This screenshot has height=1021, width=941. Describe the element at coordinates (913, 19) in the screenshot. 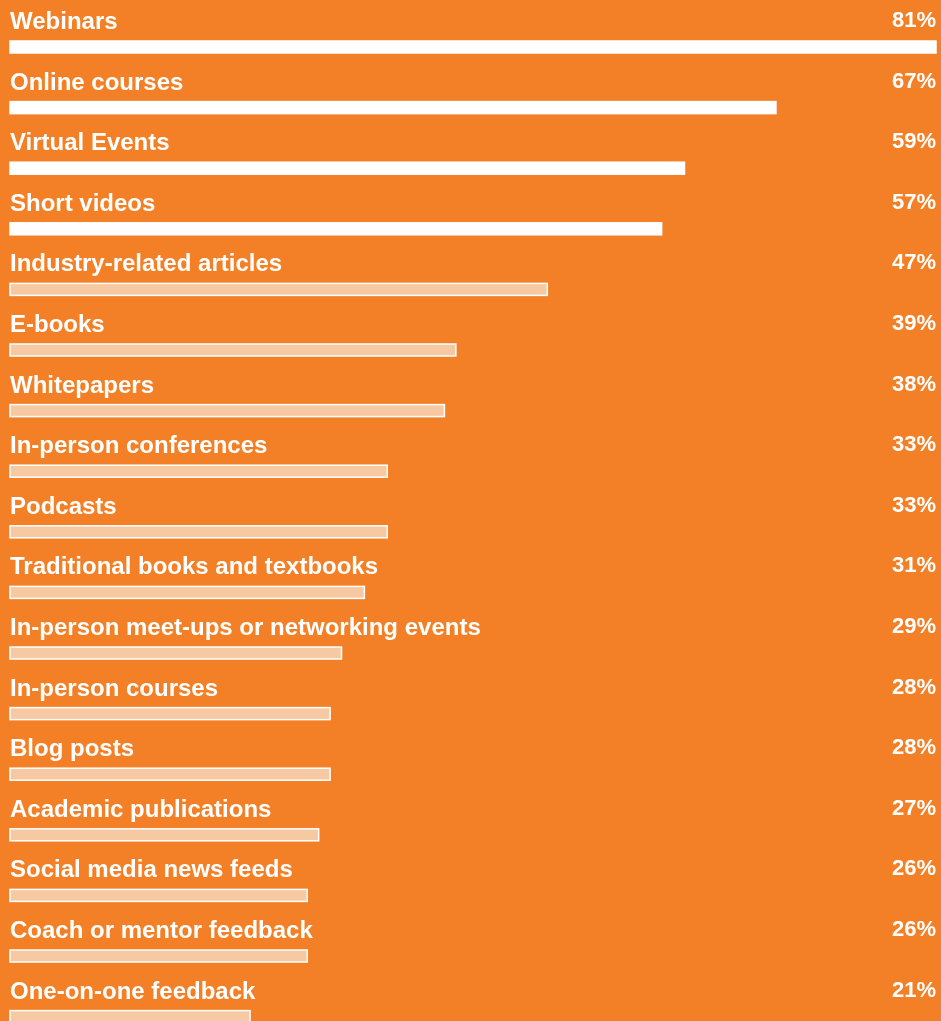

I see `data-label: 81%` at that location.